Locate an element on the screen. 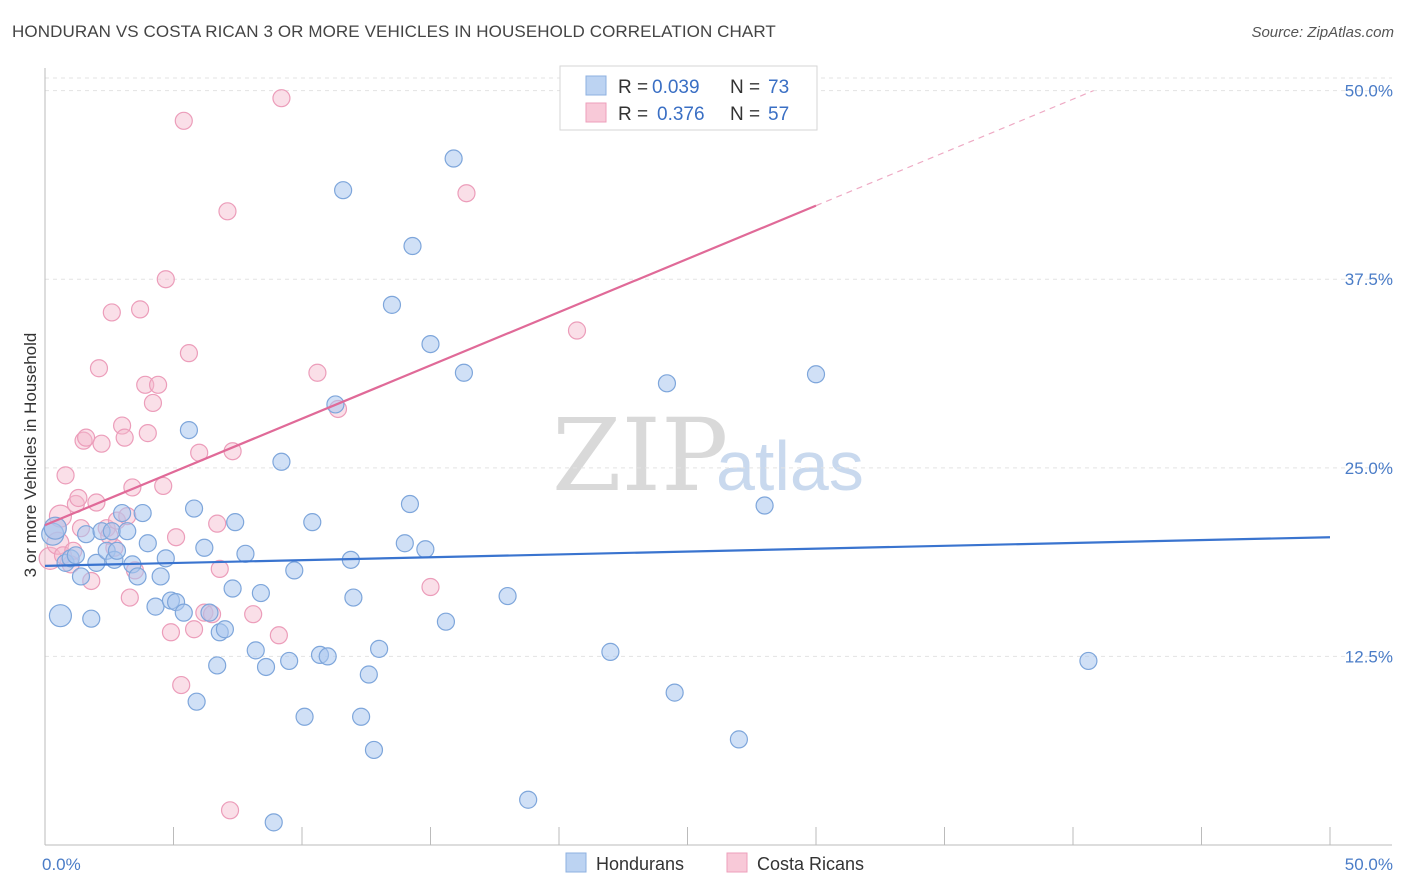 Image resolution: width=1406 pixels, height=892 pixels. legend-n-value-1: 73 is located at coordinates (778, 87).